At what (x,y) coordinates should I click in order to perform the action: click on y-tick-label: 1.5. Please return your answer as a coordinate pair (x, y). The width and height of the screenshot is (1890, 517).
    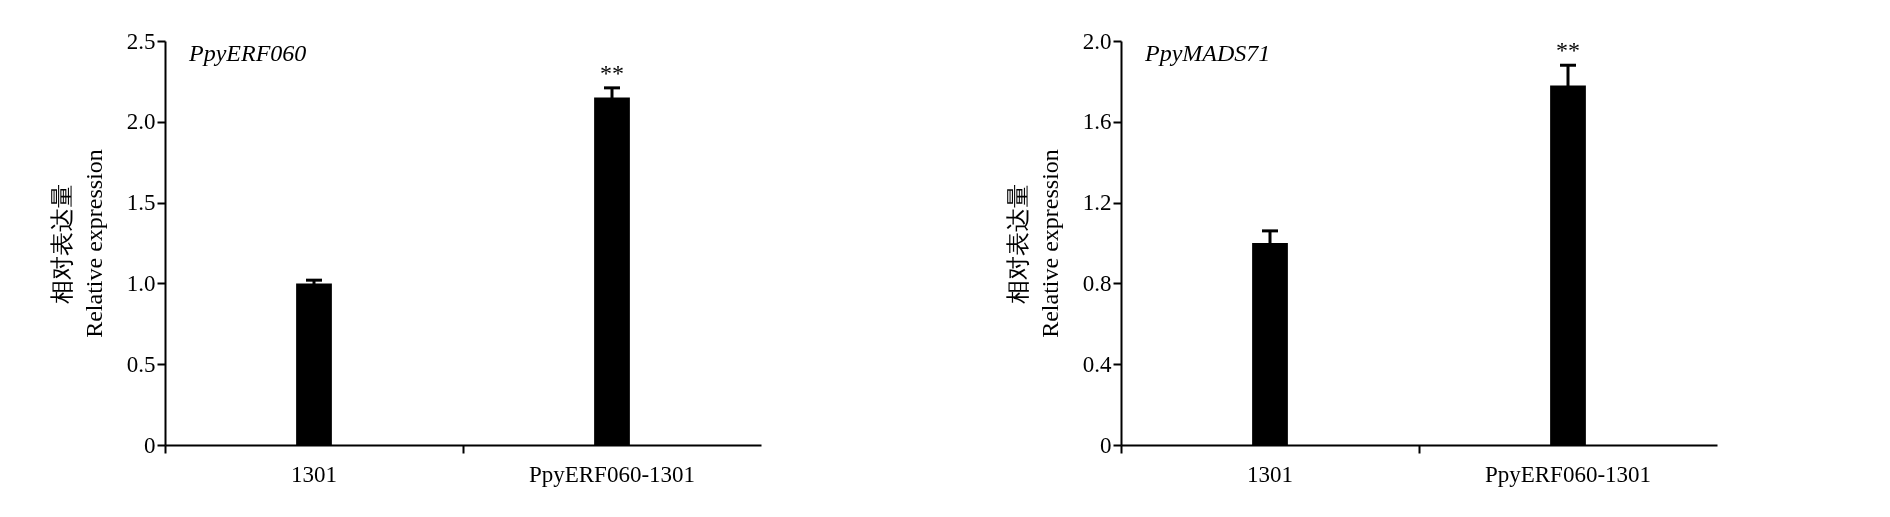
    Looking at the image, I should click on (141, 203).